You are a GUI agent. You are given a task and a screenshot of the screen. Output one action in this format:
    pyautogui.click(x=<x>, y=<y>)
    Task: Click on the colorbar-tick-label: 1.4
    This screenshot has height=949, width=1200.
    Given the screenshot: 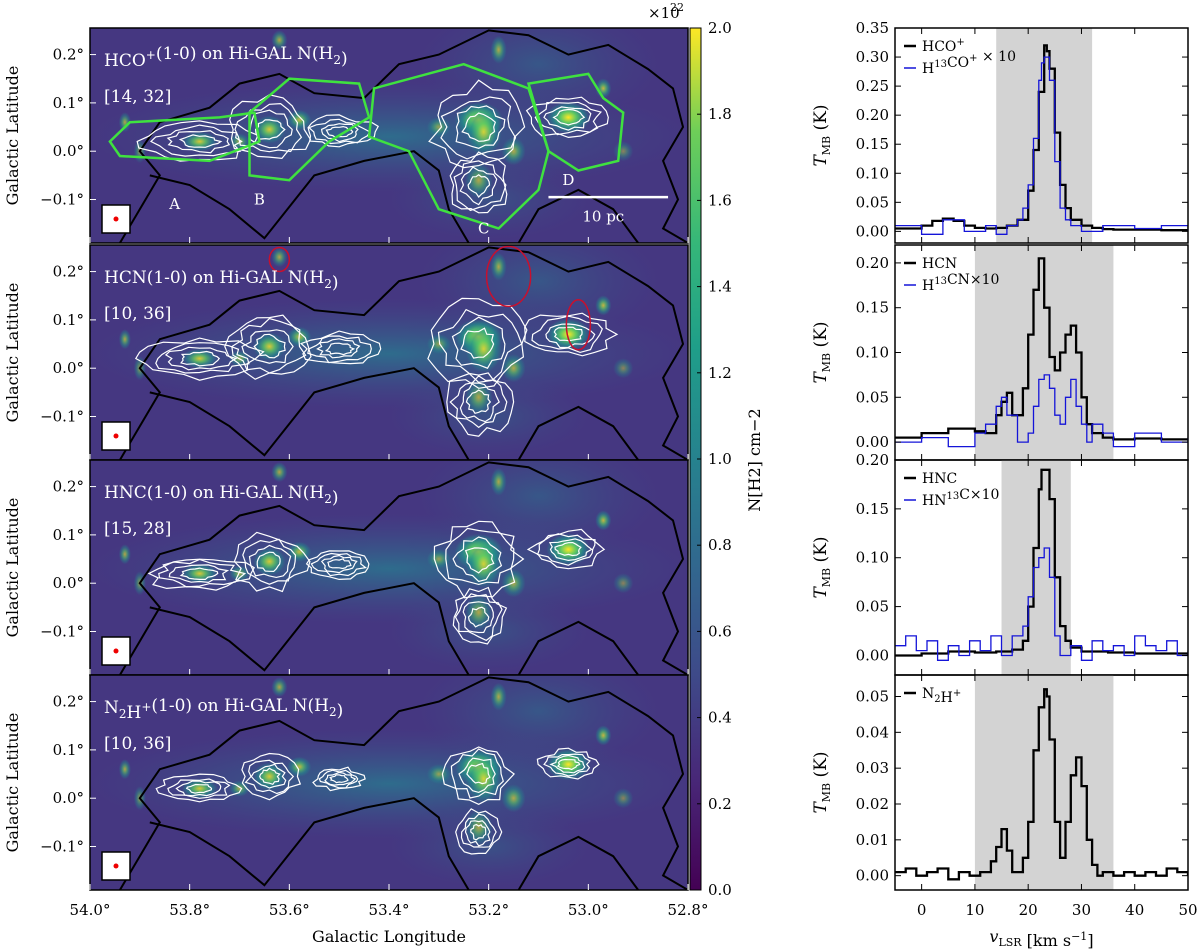 What is the action you would take?
    pyautogui.click(x=720, y=287)
    